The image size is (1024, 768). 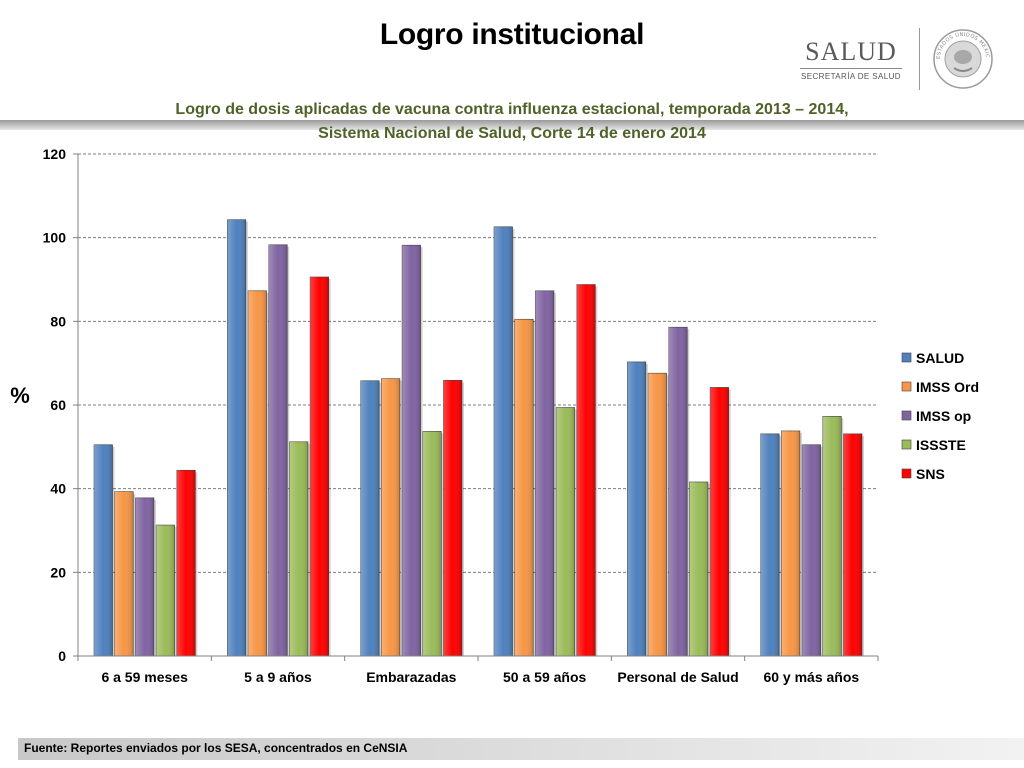 I want to click on y-tick-label: 20, so click(x=58, y=572).